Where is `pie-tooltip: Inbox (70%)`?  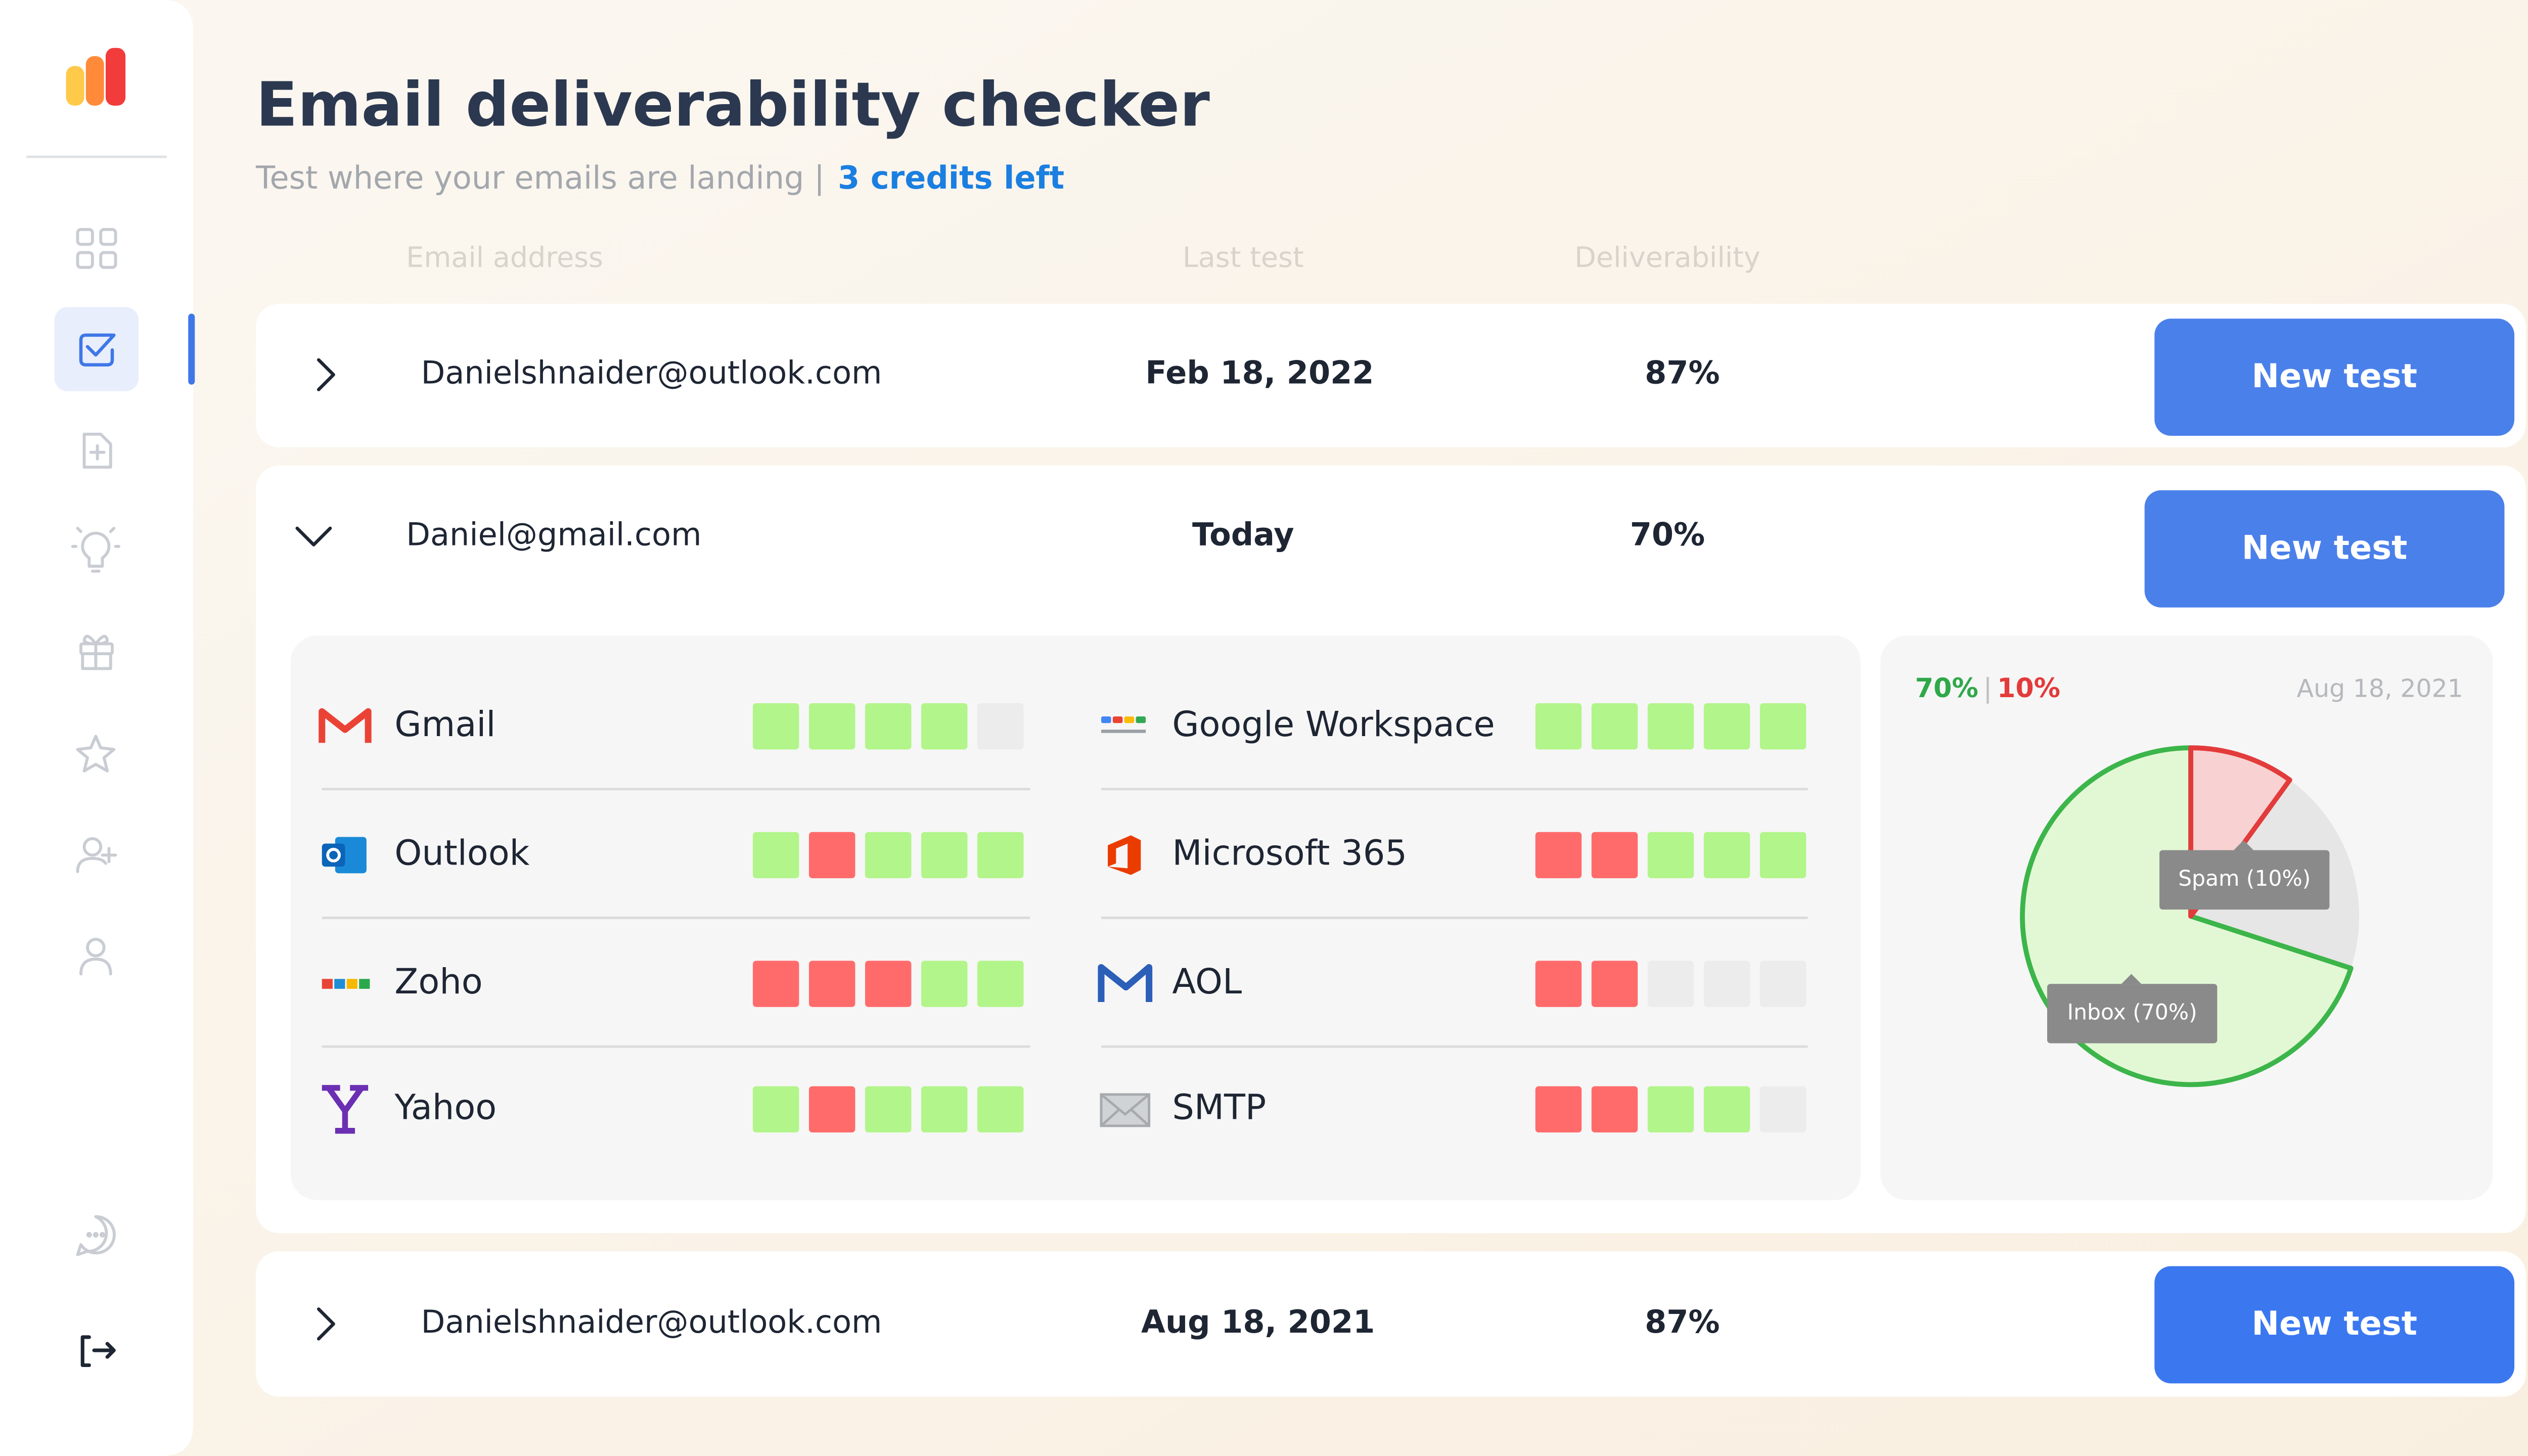 pie-tooltip: Inbox (70%) is located at coordinates (2133, 1008).